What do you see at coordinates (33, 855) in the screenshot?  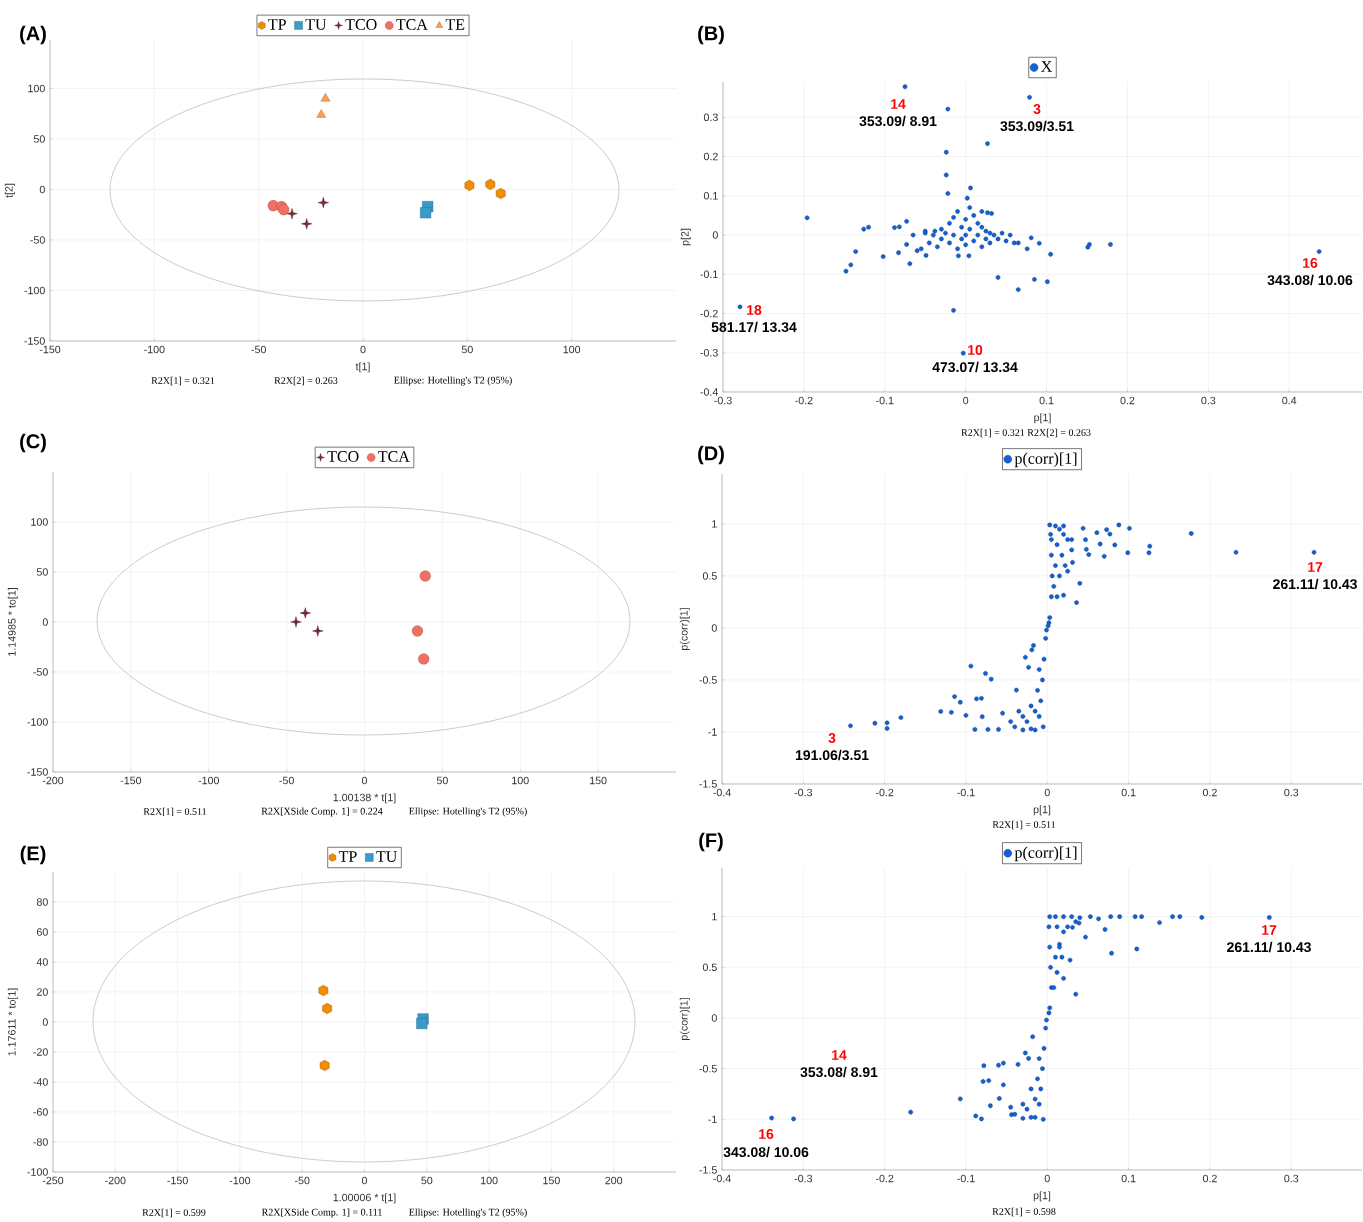 I see `chart-title: (E)` at bounding box center [33, 855].